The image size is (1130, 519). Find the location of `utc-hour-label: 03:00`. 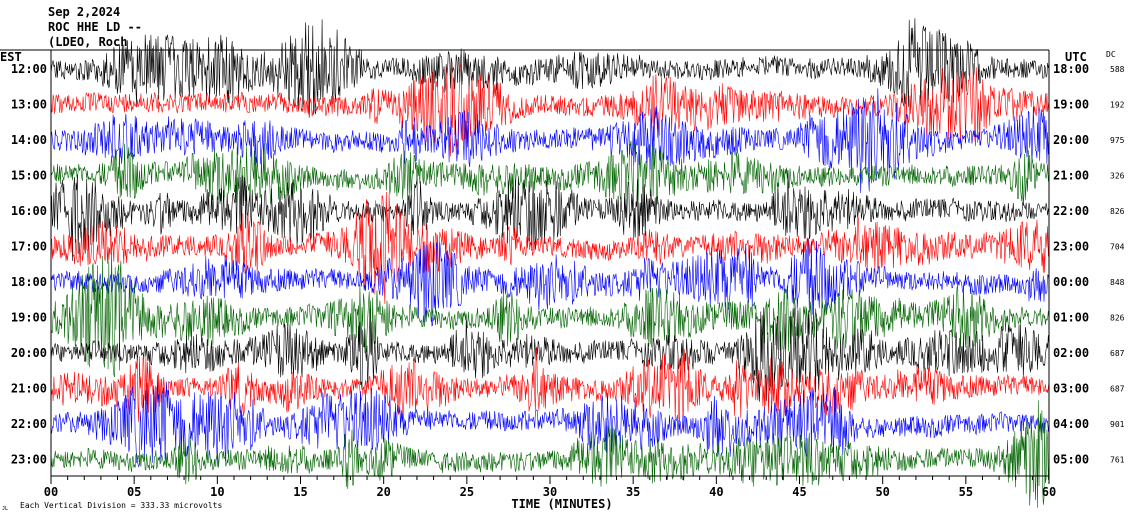

utc-hour-label: 03:00 is located at coordinates (1071, 389).